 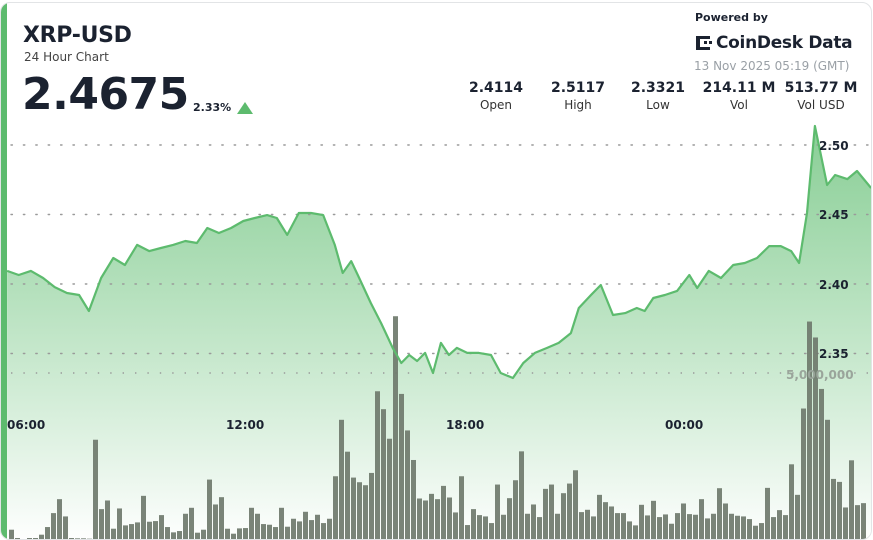 I want to click on x-tick-label: 18:00, so click(x=465, y=425).